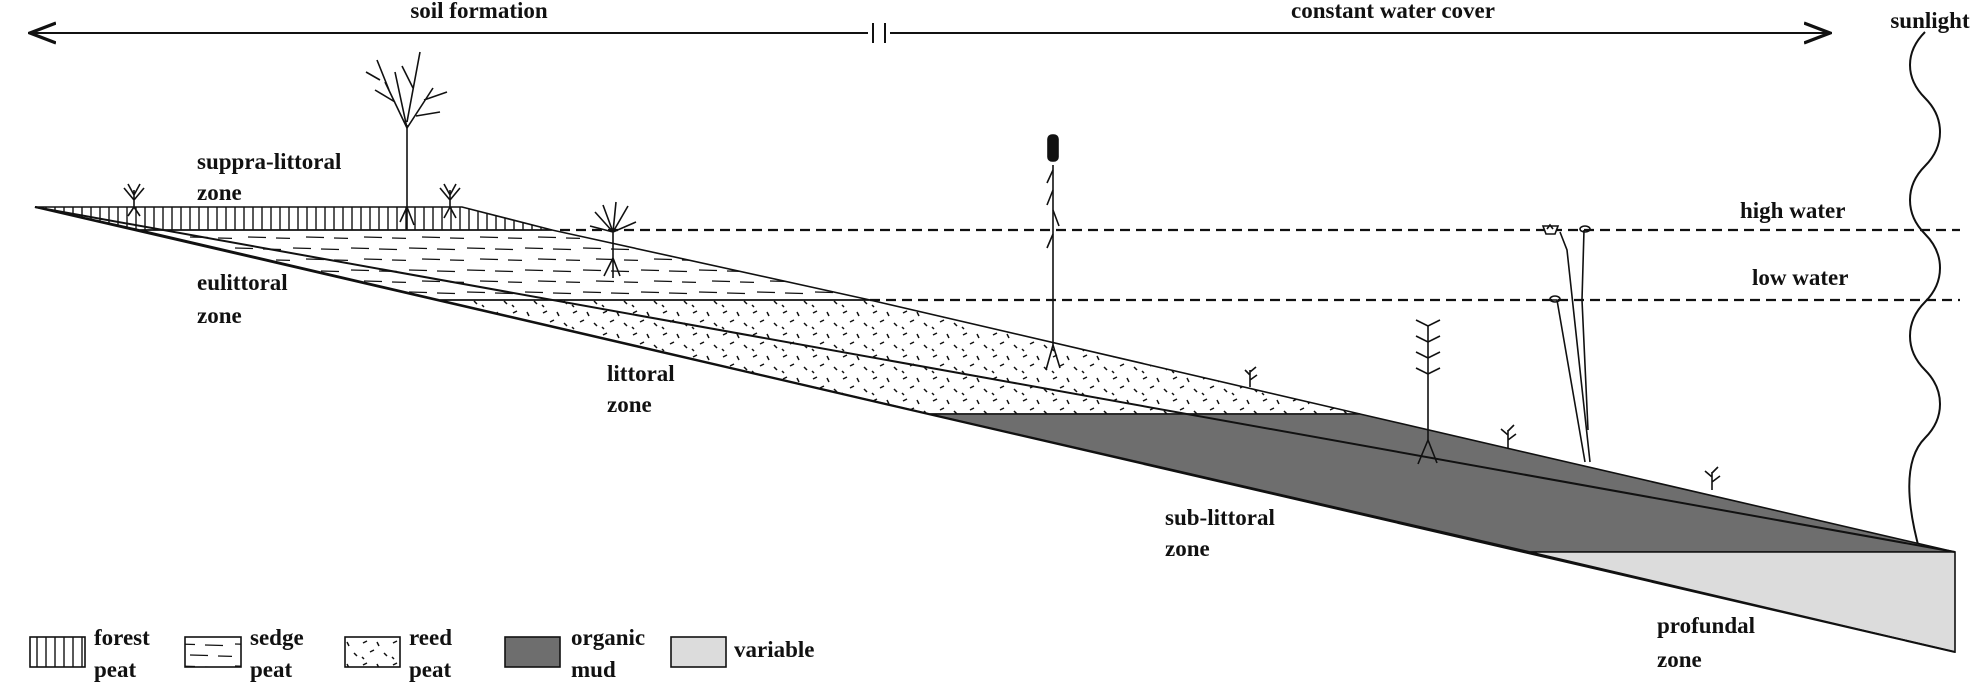 Image resolution: width=1985 pixels, height=696 pixels. I want to click on sedge-peat-swatch, so click(213, 652).